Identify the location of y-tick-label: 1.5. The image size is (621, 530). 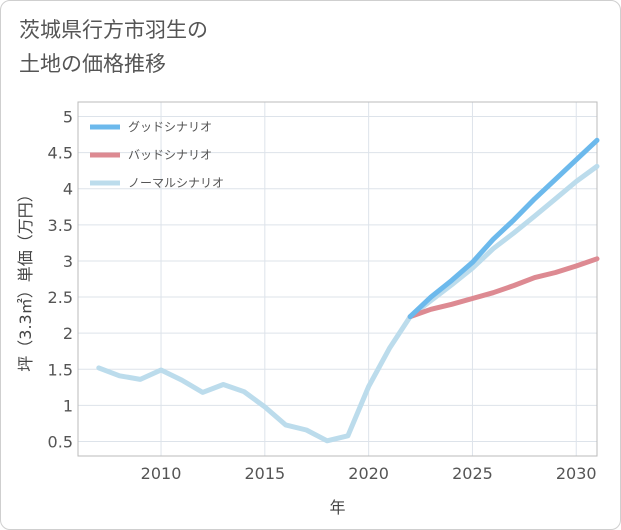
(60, 369).